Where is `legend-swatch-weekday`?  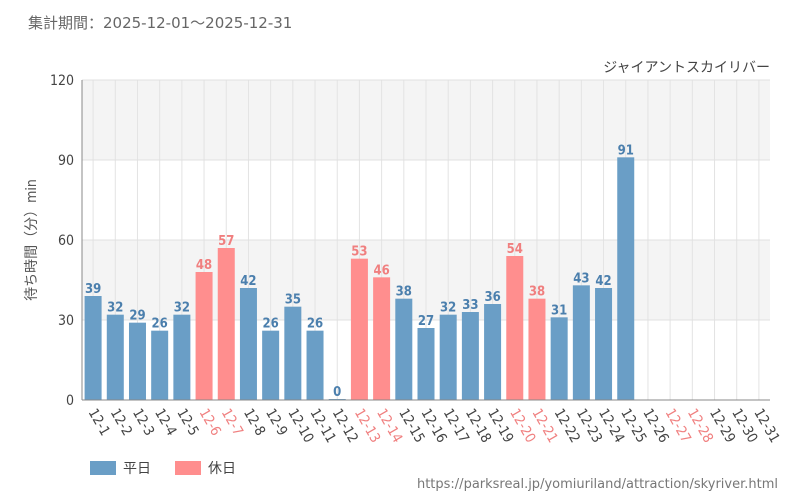
legend-swatch-weekday is located at coordinates (103, 468).